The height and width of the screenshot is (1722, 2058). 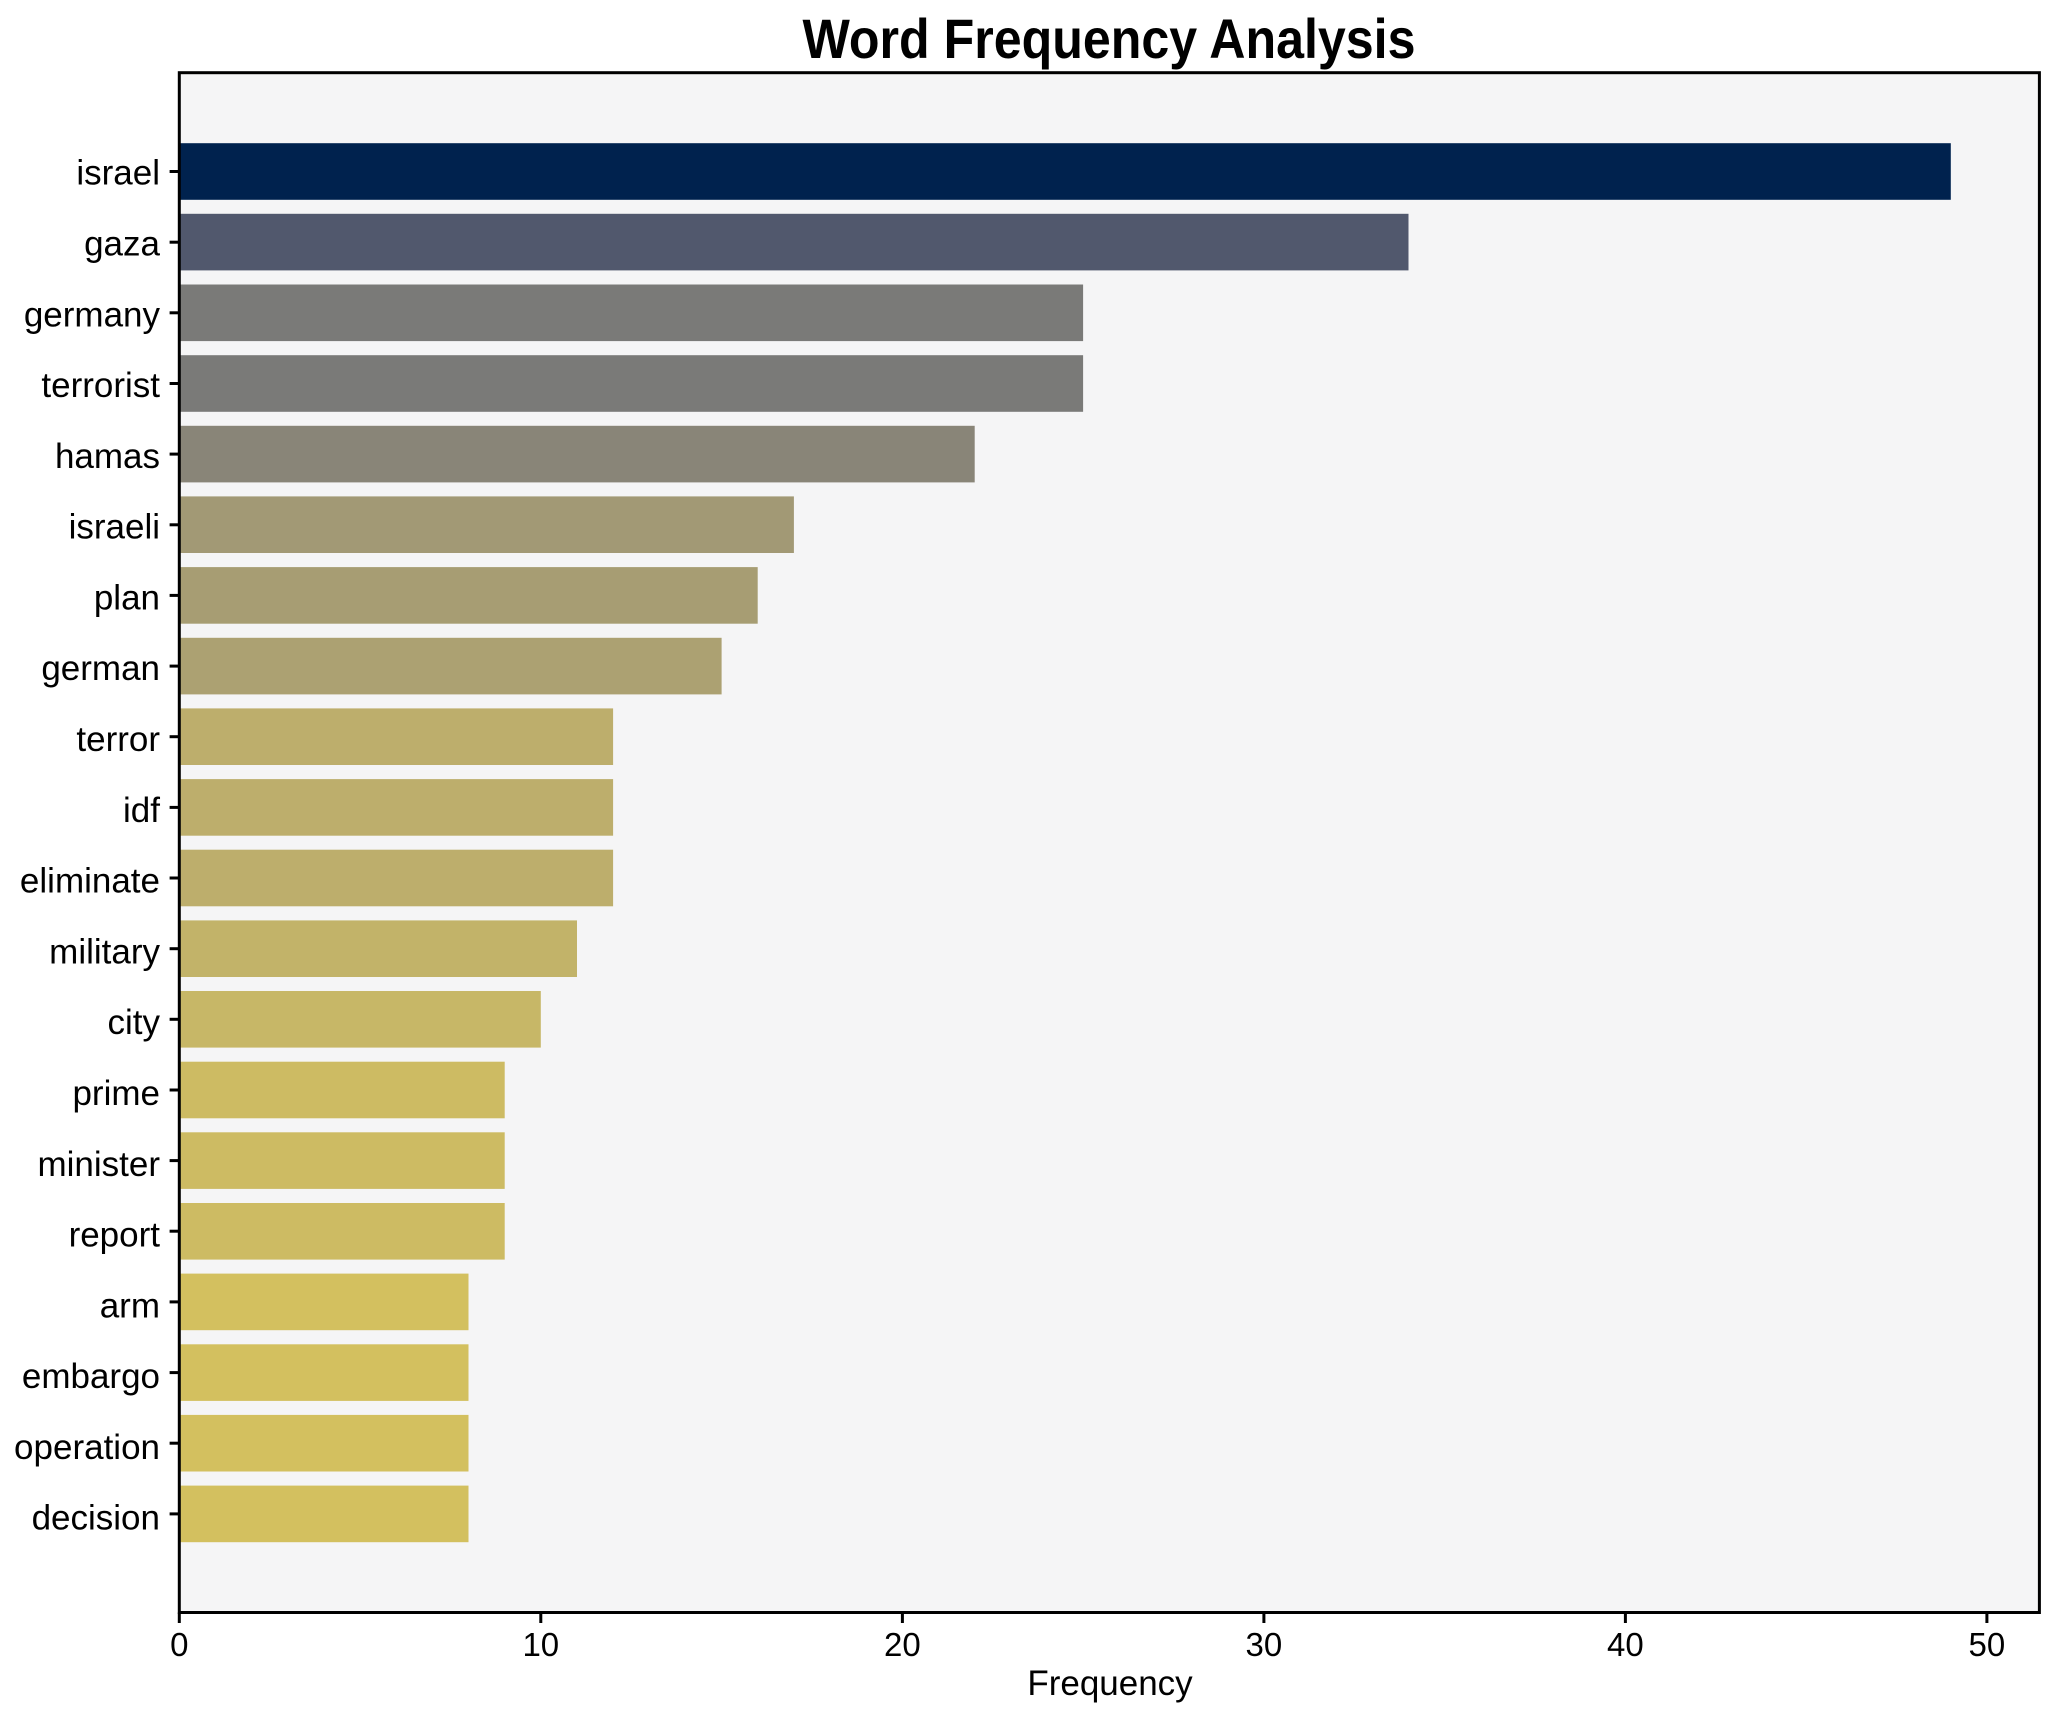 What do you see at coordinates (92, 314) in the screenshot?
I see `svg-text: germany` at bounding box center [92, 314].